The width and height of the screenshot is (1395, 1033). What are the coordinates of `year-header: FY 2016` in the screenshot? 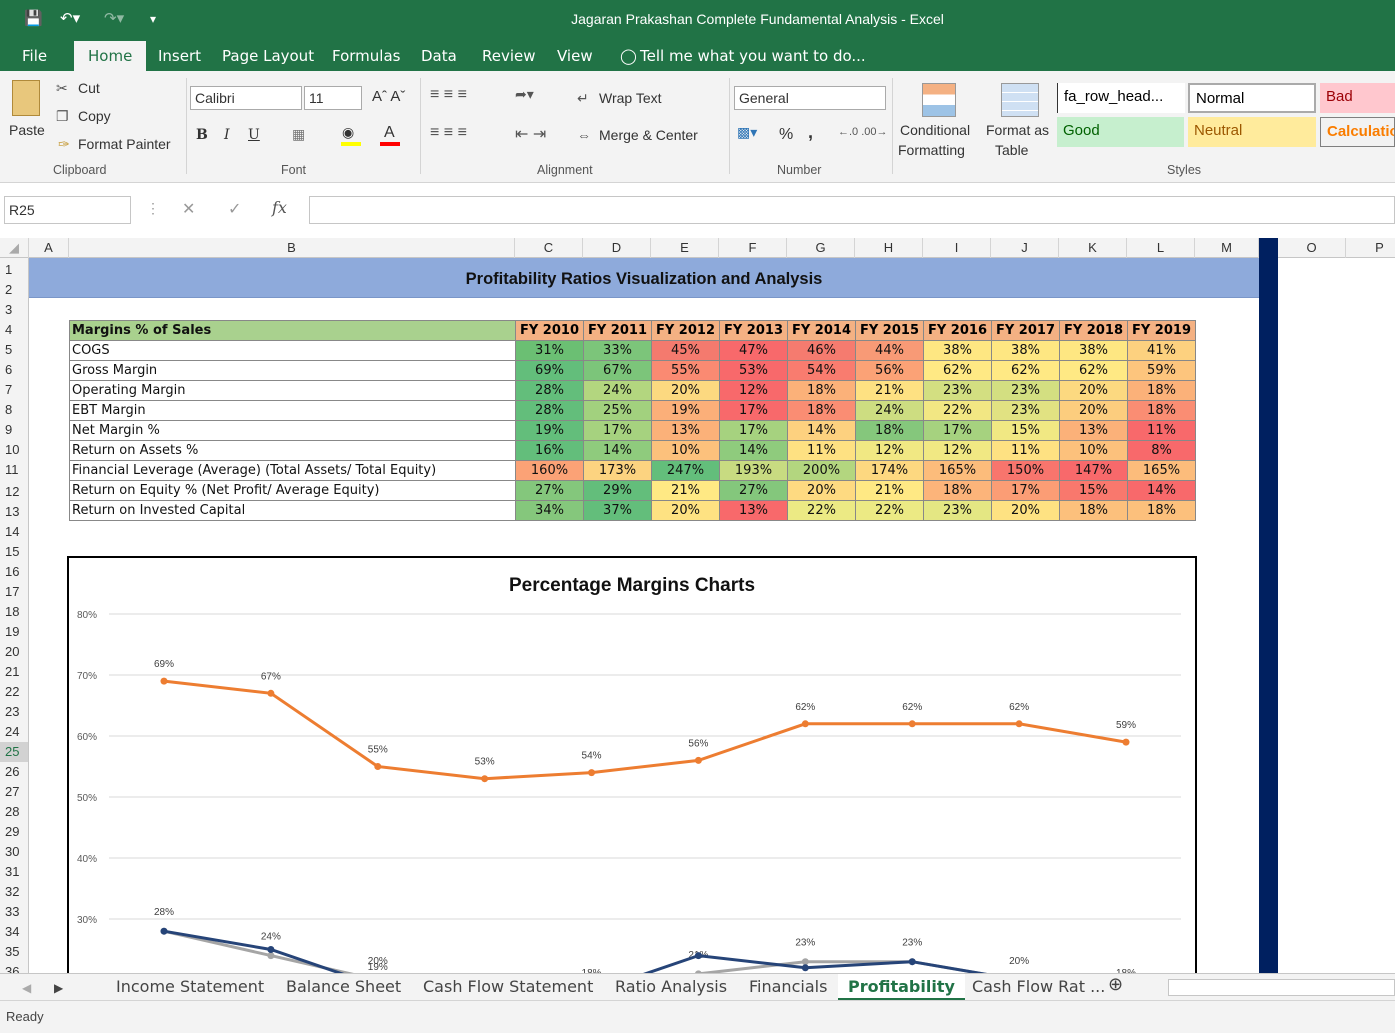 It's located at (957, 330).